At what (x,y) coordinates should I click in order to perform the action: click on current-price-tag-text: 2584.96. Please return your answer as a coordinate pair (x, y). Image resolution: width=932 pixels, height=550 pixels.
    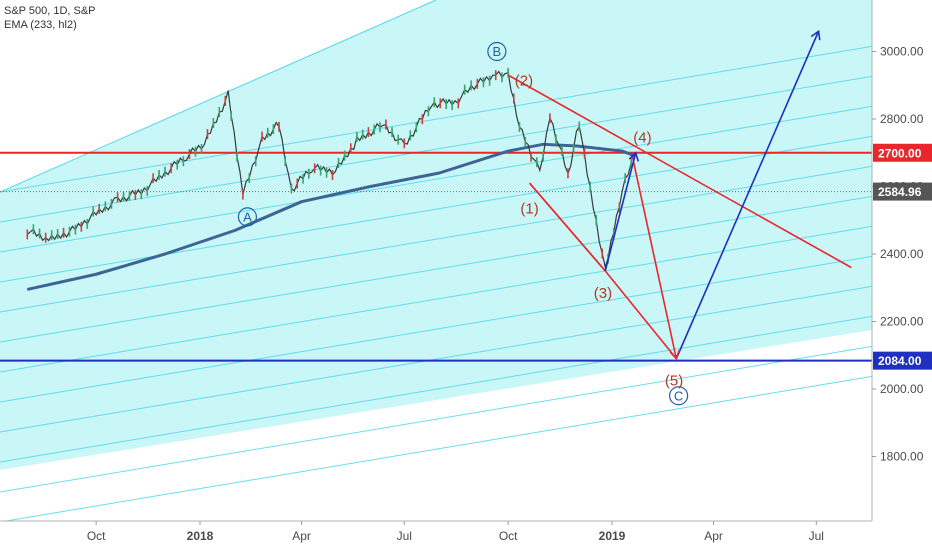
    Looking at the image, I should click on (900, 192).